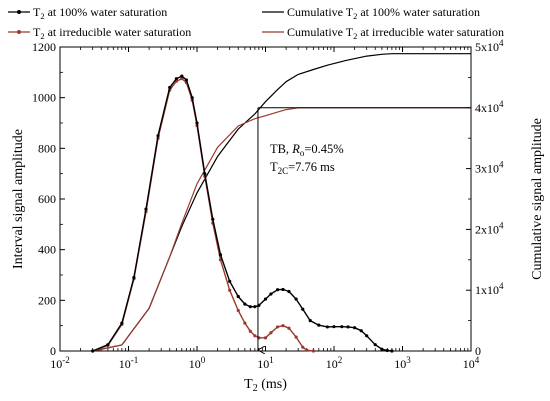 This screenshot has height=401, width=550. Describe the element at coordinates (478, 351) in the screenshot. I see `y-right-tick-label: 0` at that location.